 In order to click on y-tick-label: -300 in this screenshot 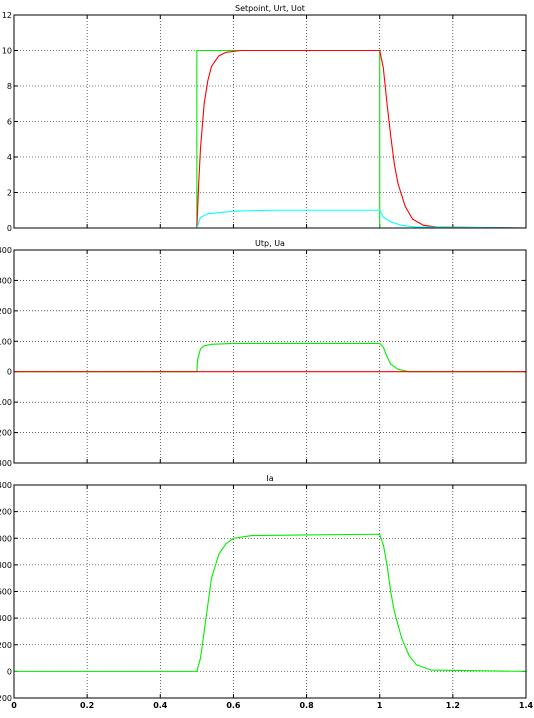, I will do `click(6, 463)`.